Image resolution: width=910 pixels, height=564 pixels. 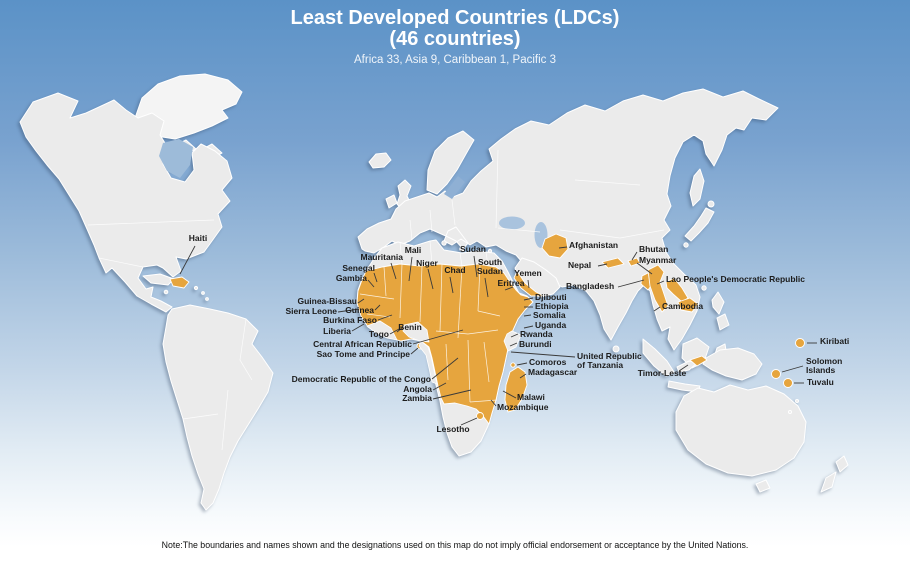 What do you see at coordinates (416, 332) in the screenshot?
I see `patch-nigeria` at bounding box center [416, 332].